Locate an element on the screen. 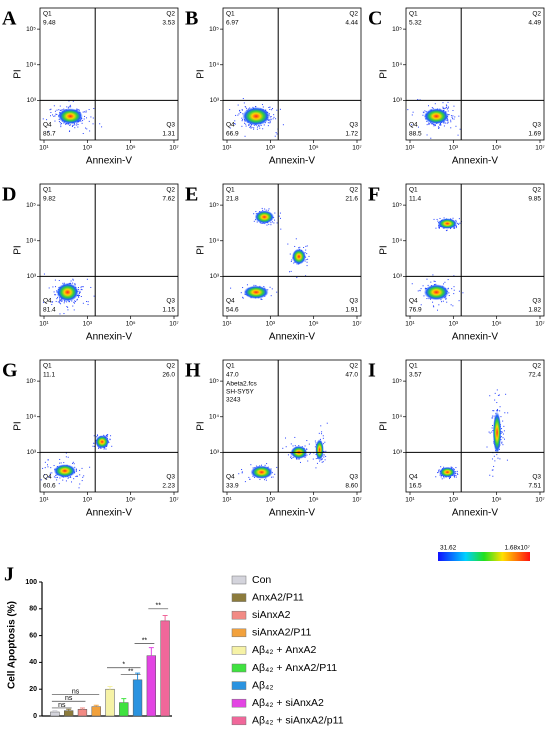  quadrant-name: Q2 is located at coordinates (170, 190).